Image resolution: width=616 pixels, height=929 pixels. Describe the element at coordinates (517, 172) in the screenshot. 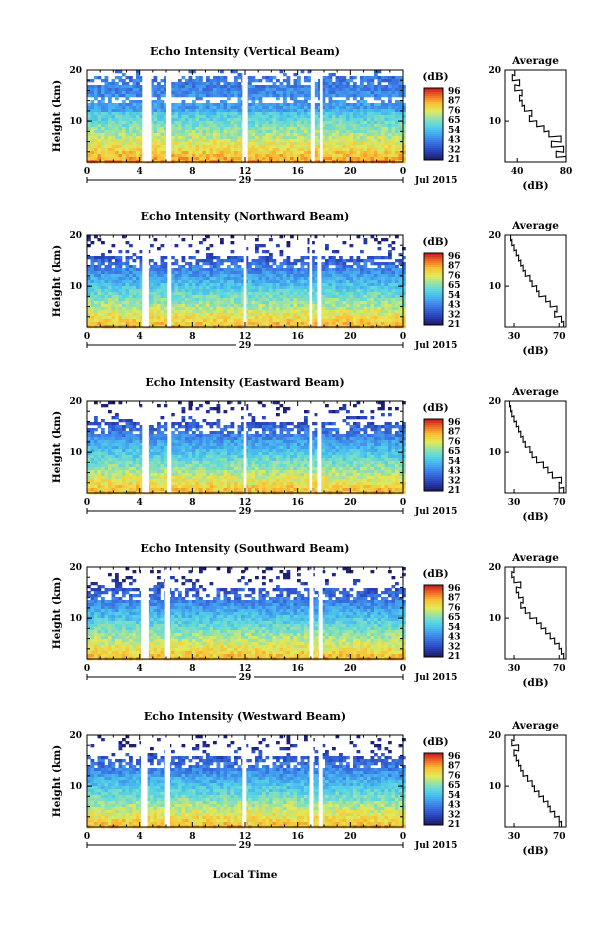

I see `avg-x-tick-label: 40` at that location.